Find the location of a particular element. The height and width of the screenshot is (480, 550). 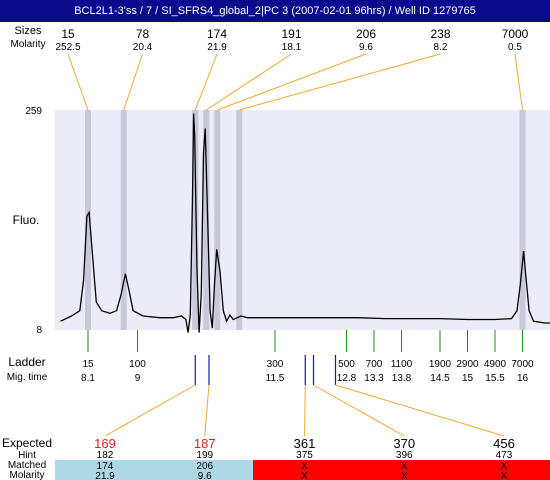

ladder-size-label: 100 is located at coordinates (137, 364).